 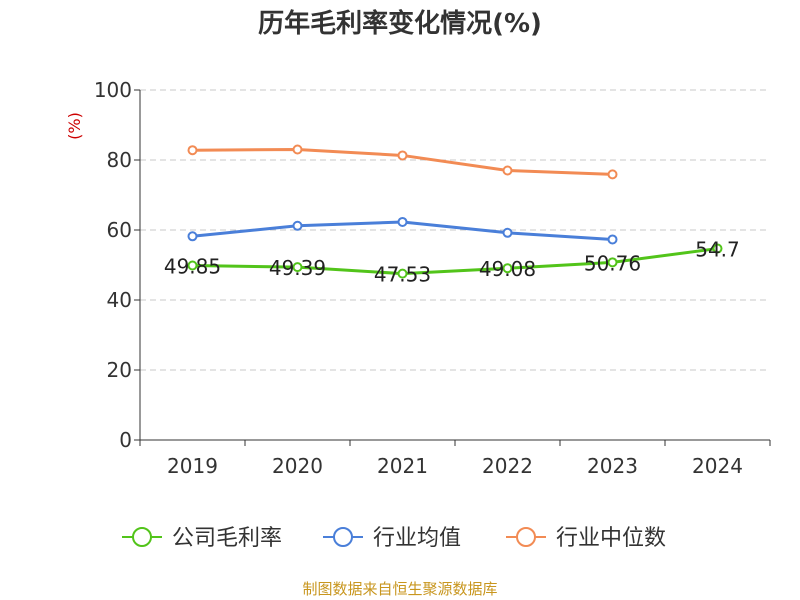 I want to click on data-label: 49.39, so click(x=297, y=268).